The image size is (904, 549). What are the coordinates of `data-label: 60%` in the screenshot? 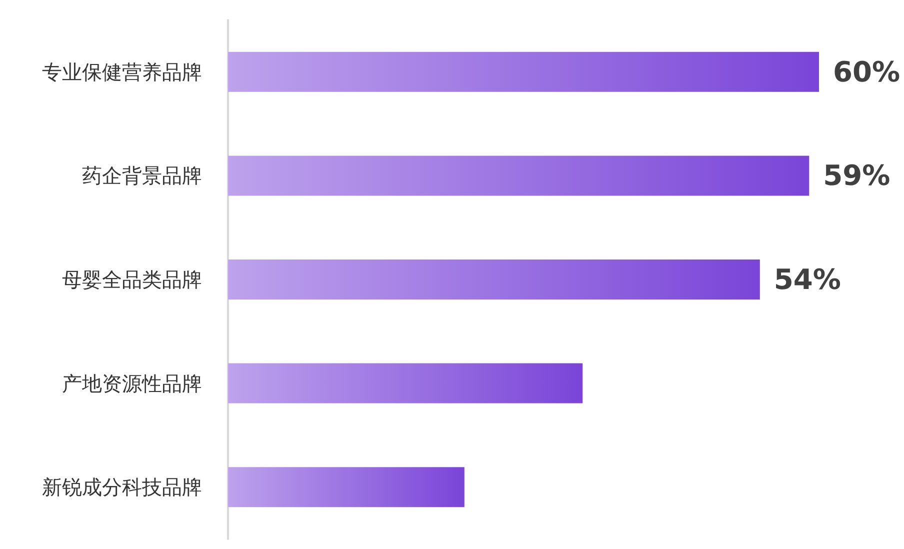 It's located at (866, 71).